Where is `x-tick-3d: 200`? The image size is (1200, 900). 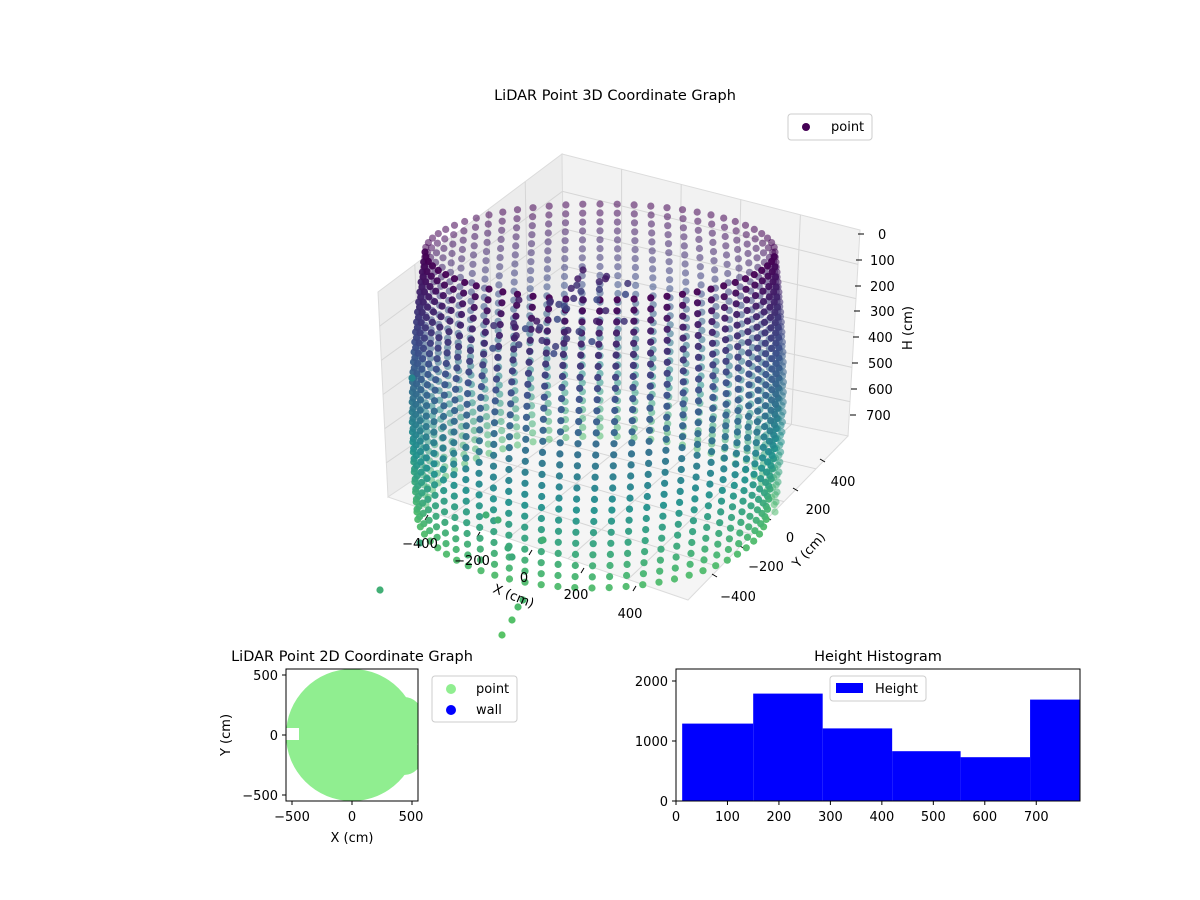
x-tick-3d: 200 is located at coordinates (576, 595).